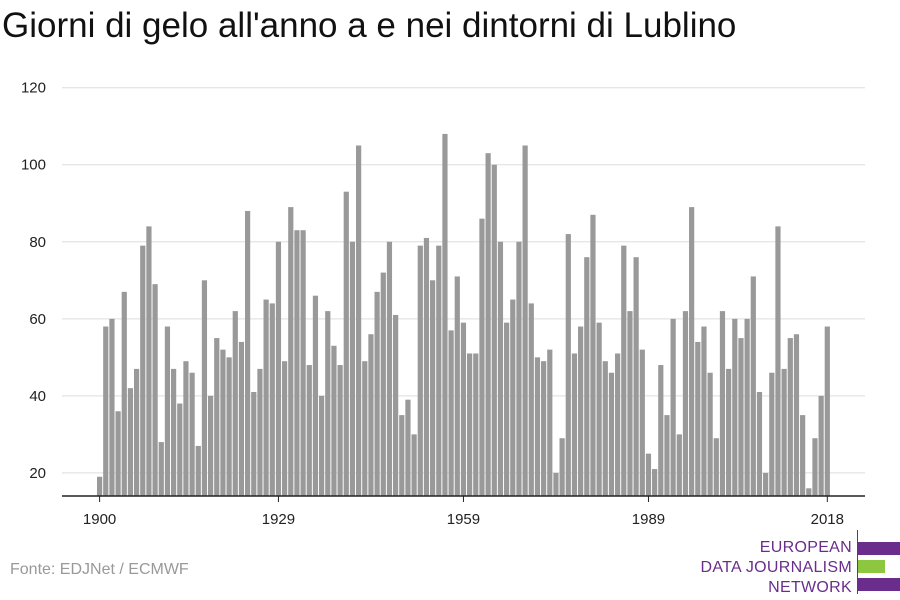  What do you see at coordinates (550, 422) in the screenshot?
I see `bar-1973` at bounding box center [550, 422].